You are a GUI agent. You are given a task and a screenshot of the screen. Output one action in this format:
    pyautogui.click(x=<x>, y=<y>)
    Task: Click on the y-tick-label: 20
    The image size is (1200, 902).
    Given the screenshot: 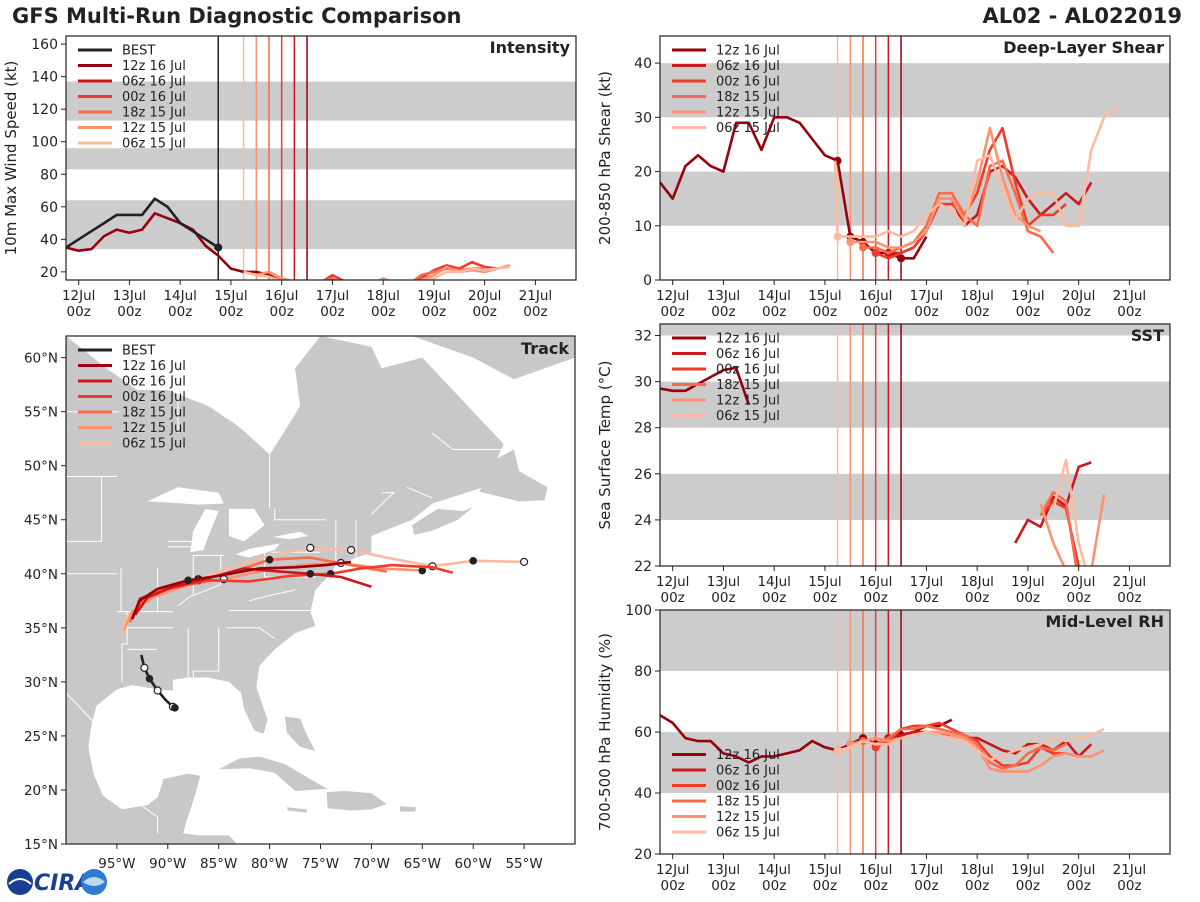 What is the action you would take?
    pyautogui.click(x=643, y=855)
    